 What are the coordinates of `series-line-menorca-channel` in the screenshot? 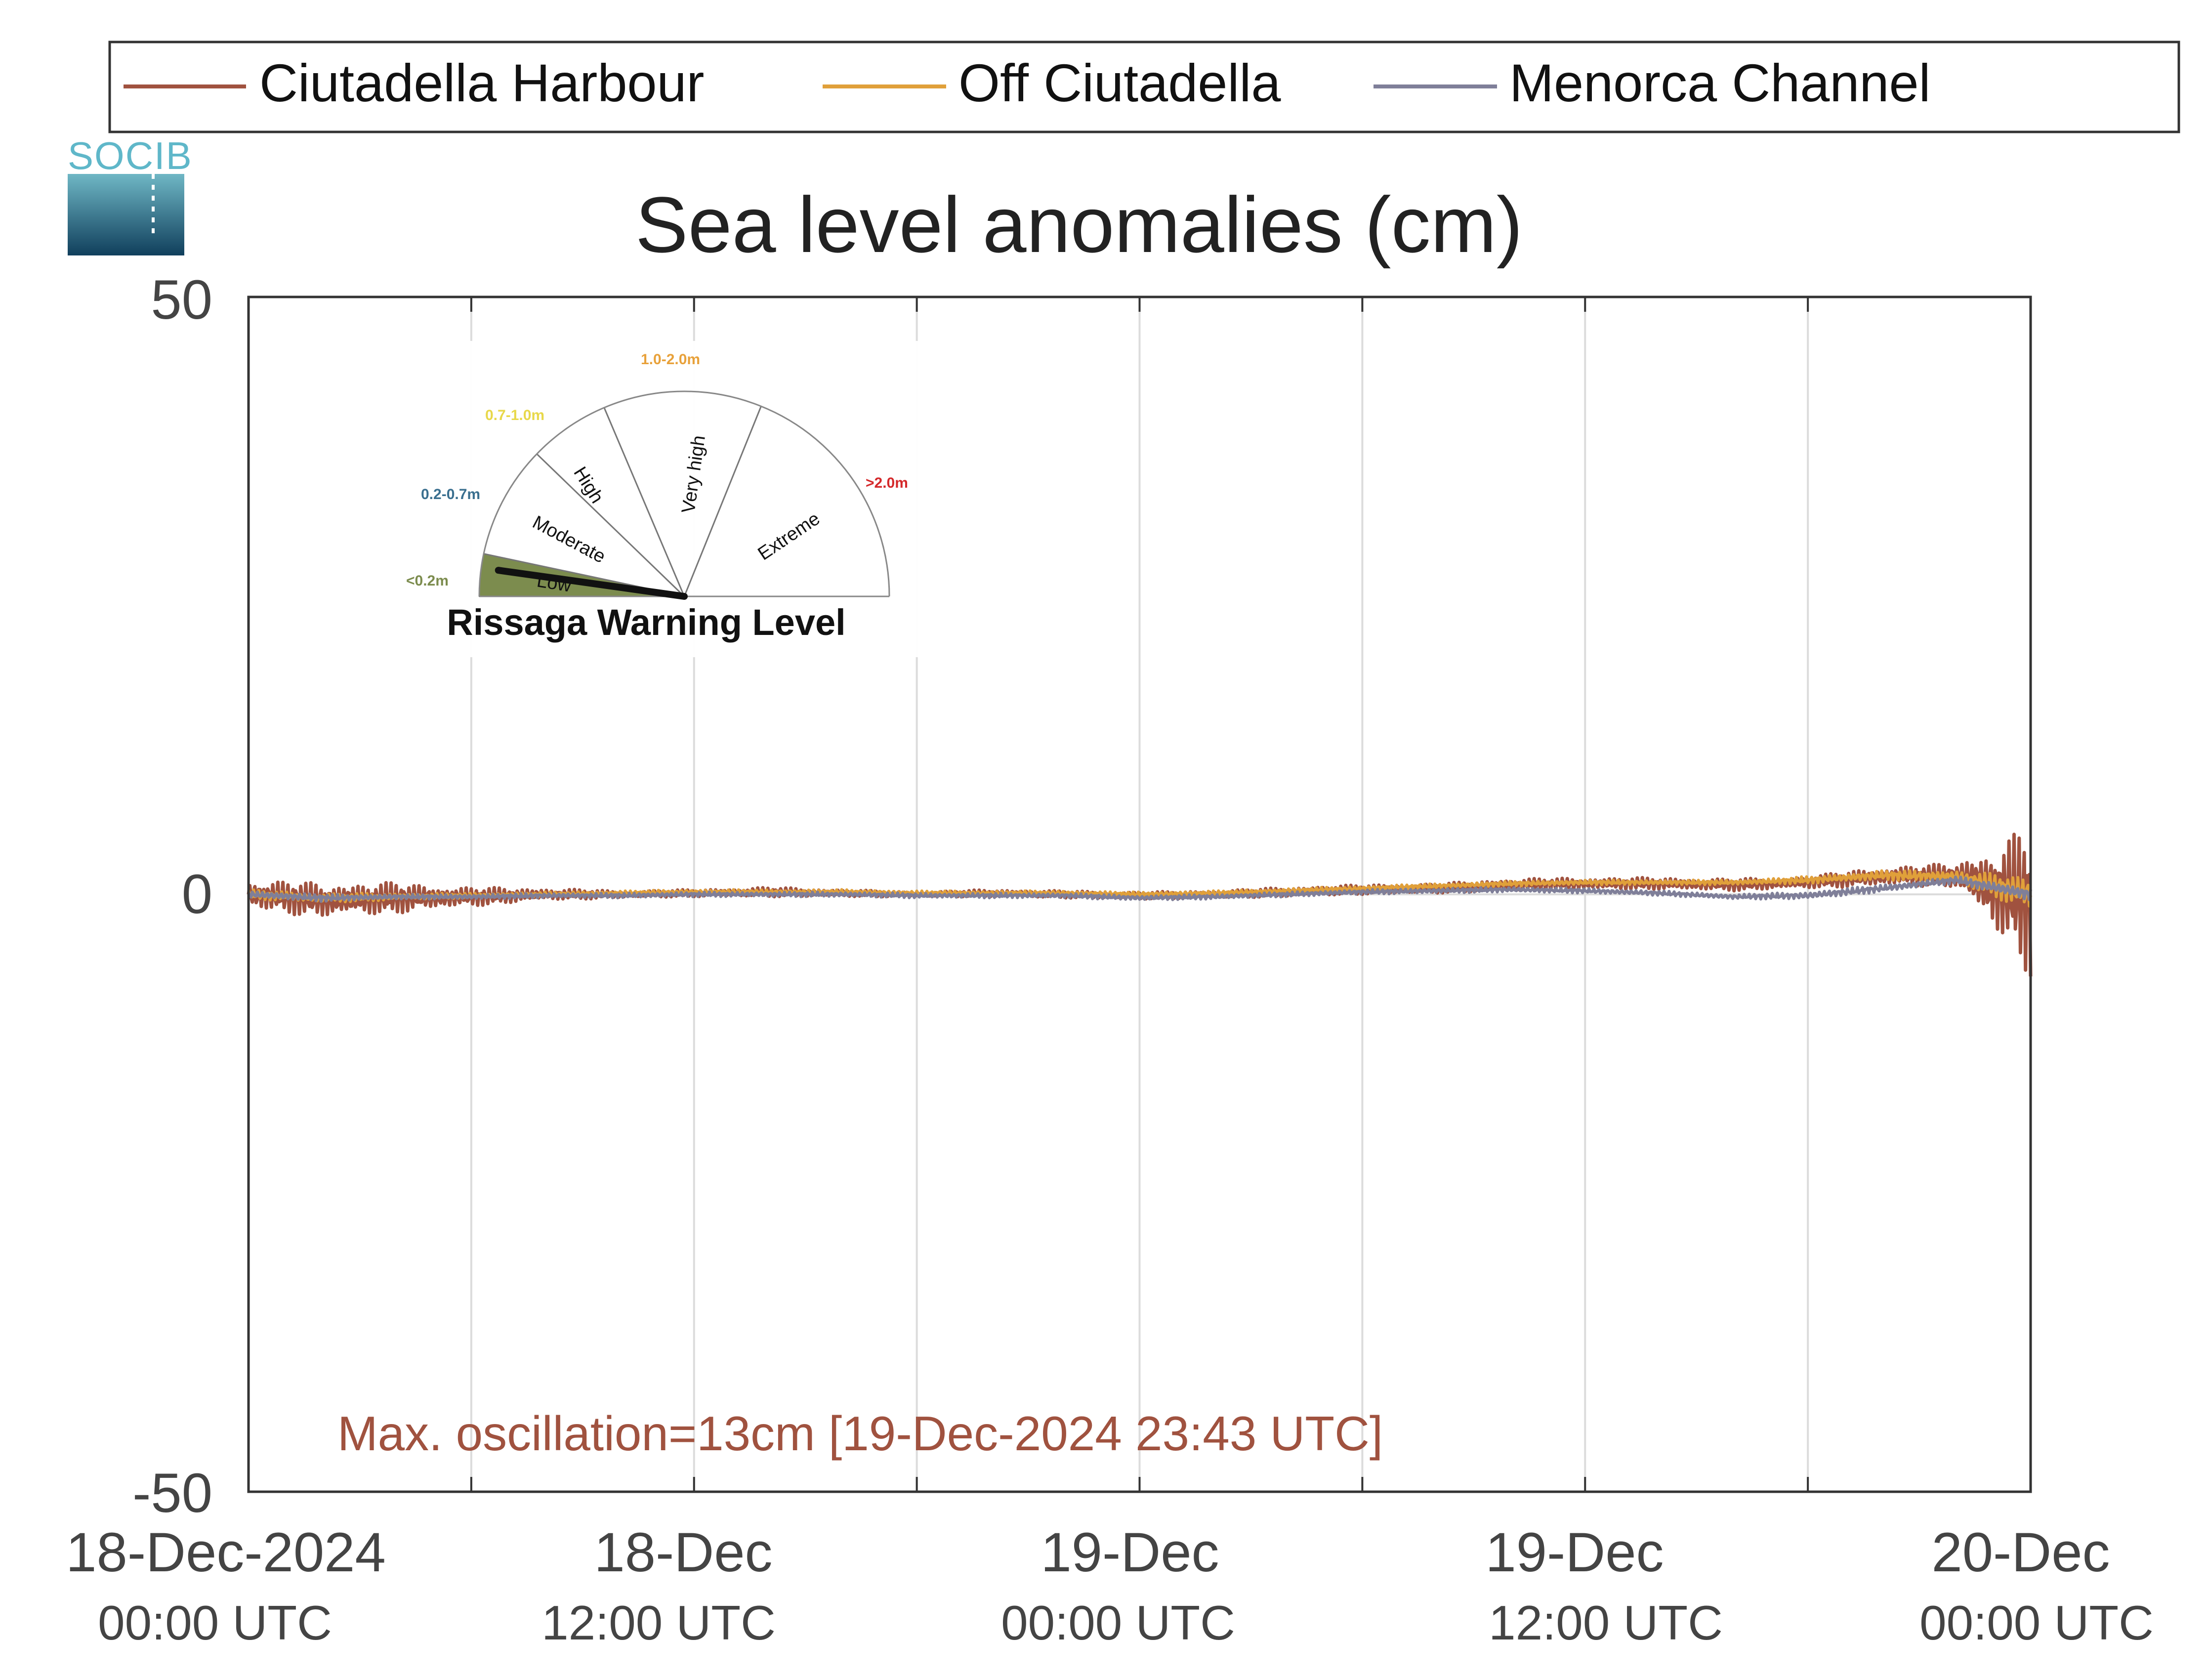 It's located at (1140, 889).